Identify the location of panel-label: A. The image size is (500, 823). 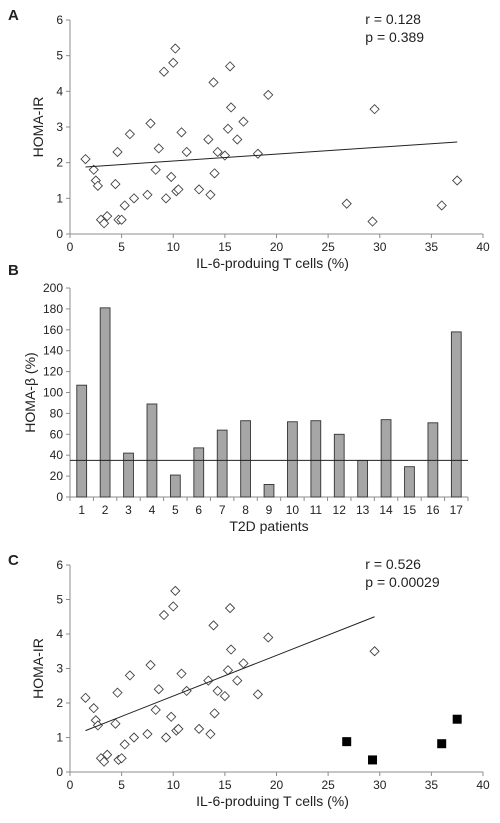
(13, 15).